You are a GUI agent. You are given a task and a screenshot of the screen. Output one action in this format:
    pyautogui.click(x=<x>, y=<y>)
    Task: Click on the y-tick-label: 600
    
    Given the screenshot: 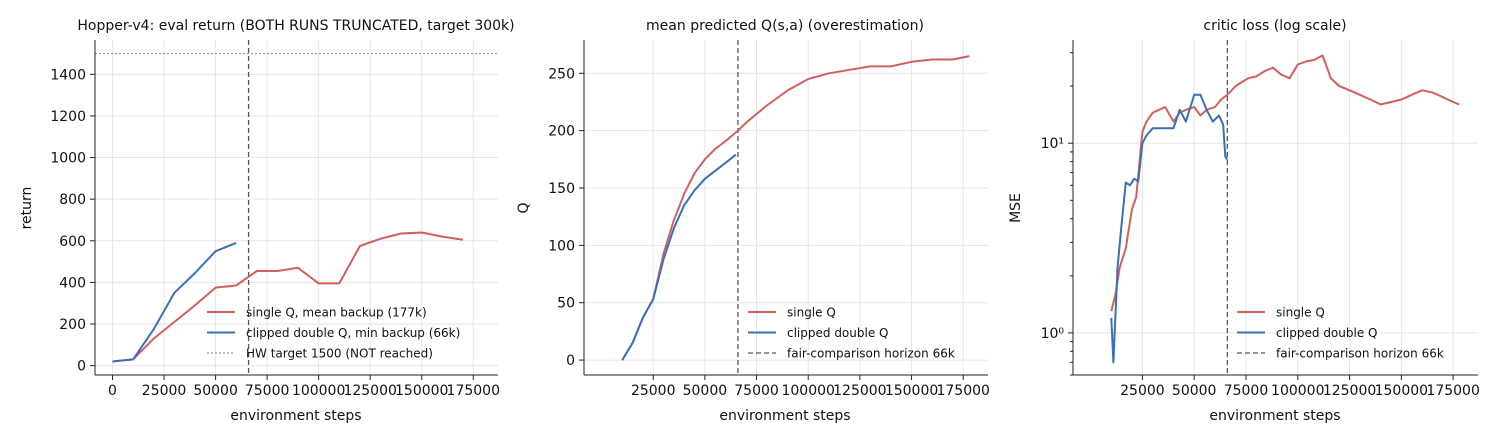 What is the action you would take?
    pyautogui.click(x=72, y=242)
    